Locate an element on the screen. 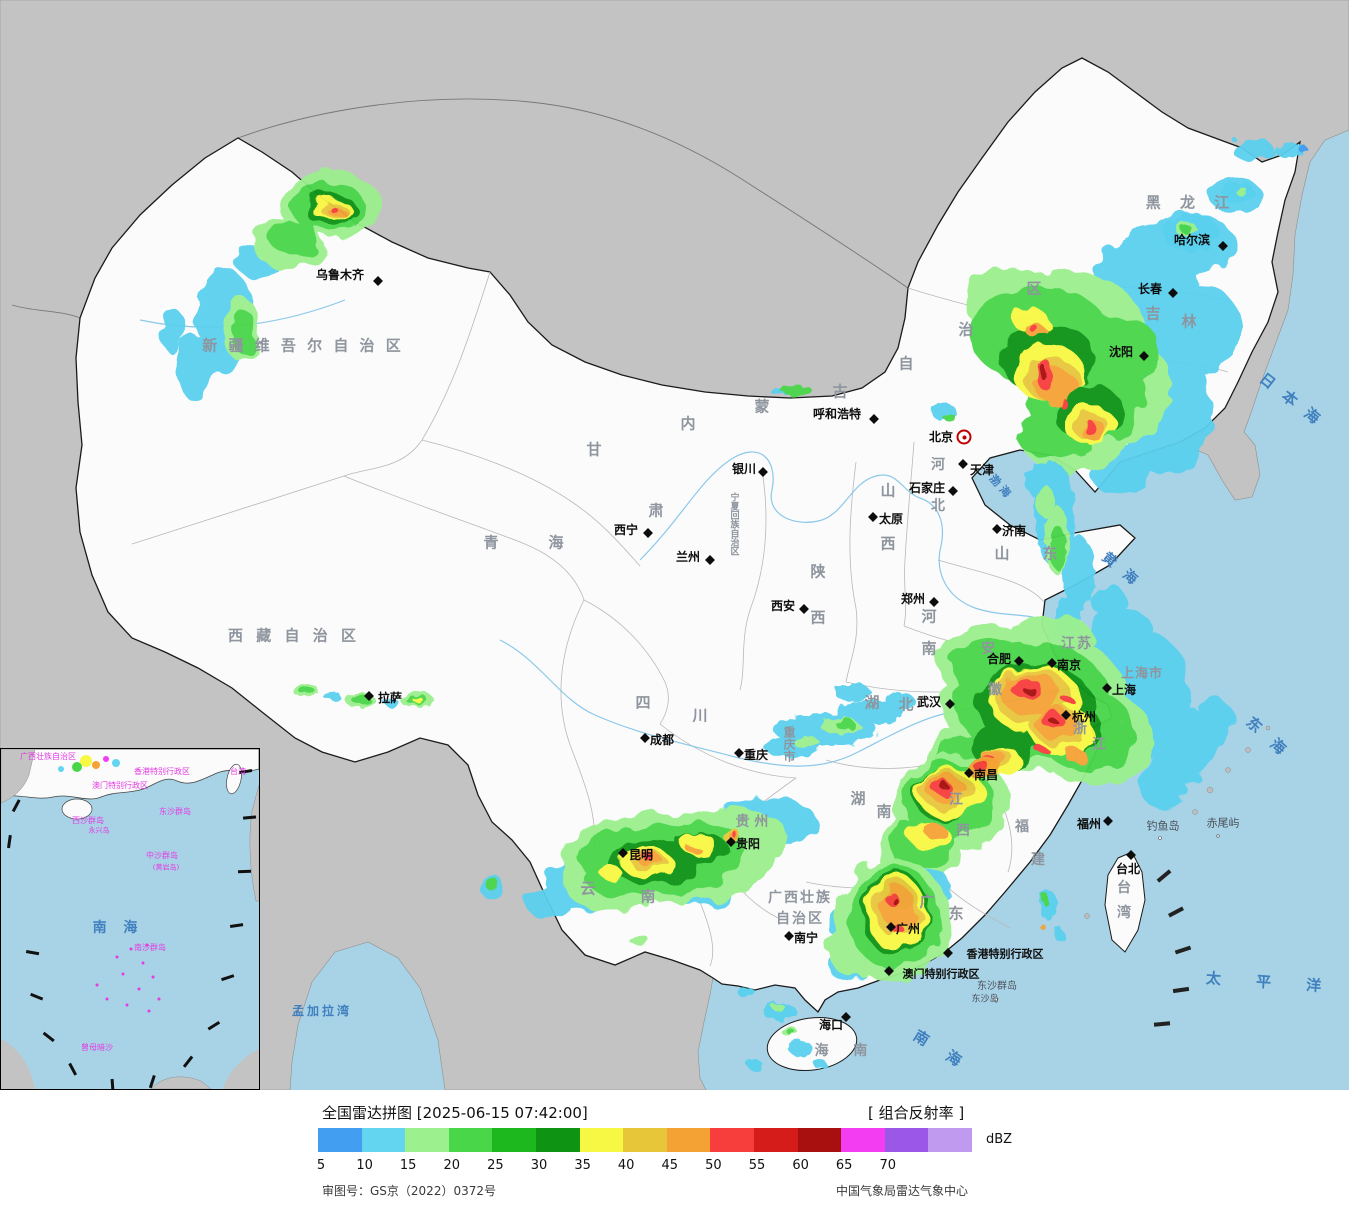 The height and width of the screenshot is (1208, 1349). legend-tick-label: 10 is located at coordinates (364, 1165).